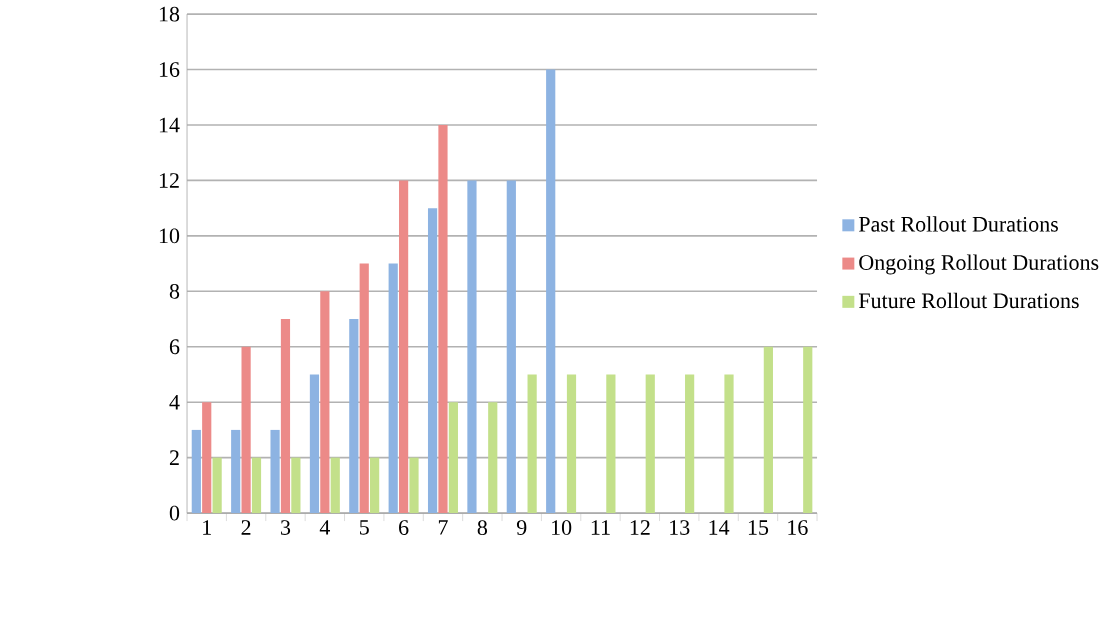 This screenshot has width=1113, height=627. I want to click on legend-label: Ongoing Rollout Durations, so click(979, 264).